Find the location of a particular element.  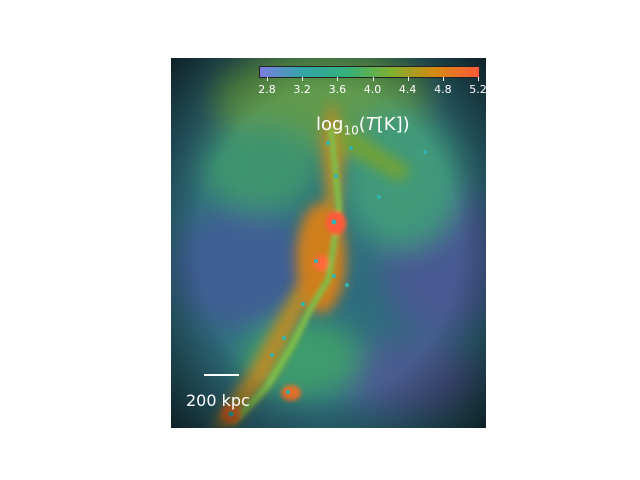

colorbar-tick-label: 3.6 is located at coordinates (337, 89).